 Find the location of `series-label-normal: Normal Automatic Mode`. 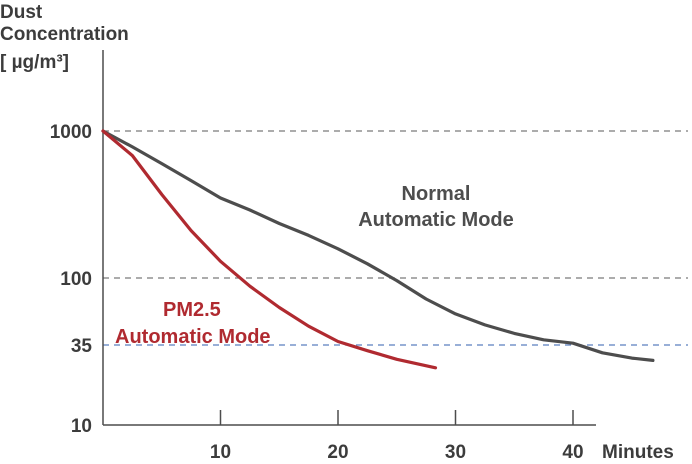

series-label-normal: Normal Automatic Mode is located at coordinates (436, 207).